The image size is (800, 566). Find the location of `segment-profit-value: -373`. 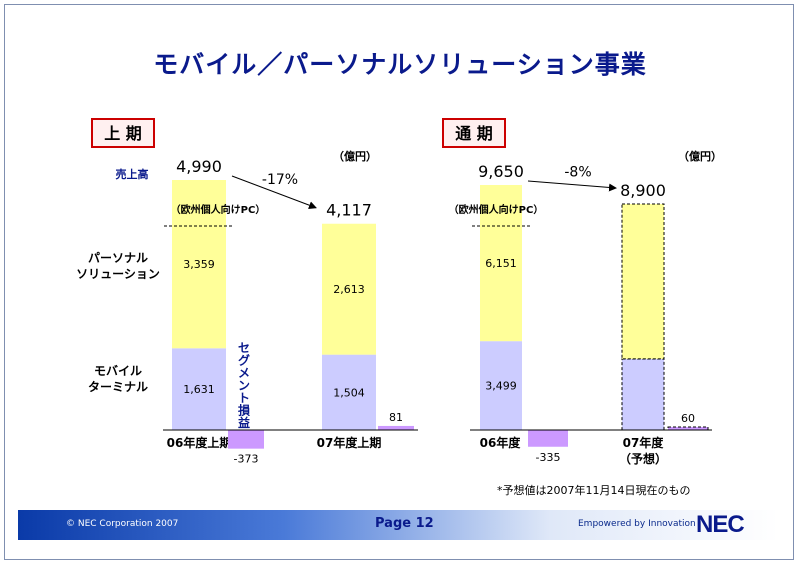

segment-profit-value: -373 is located at coordinates (246, 459).